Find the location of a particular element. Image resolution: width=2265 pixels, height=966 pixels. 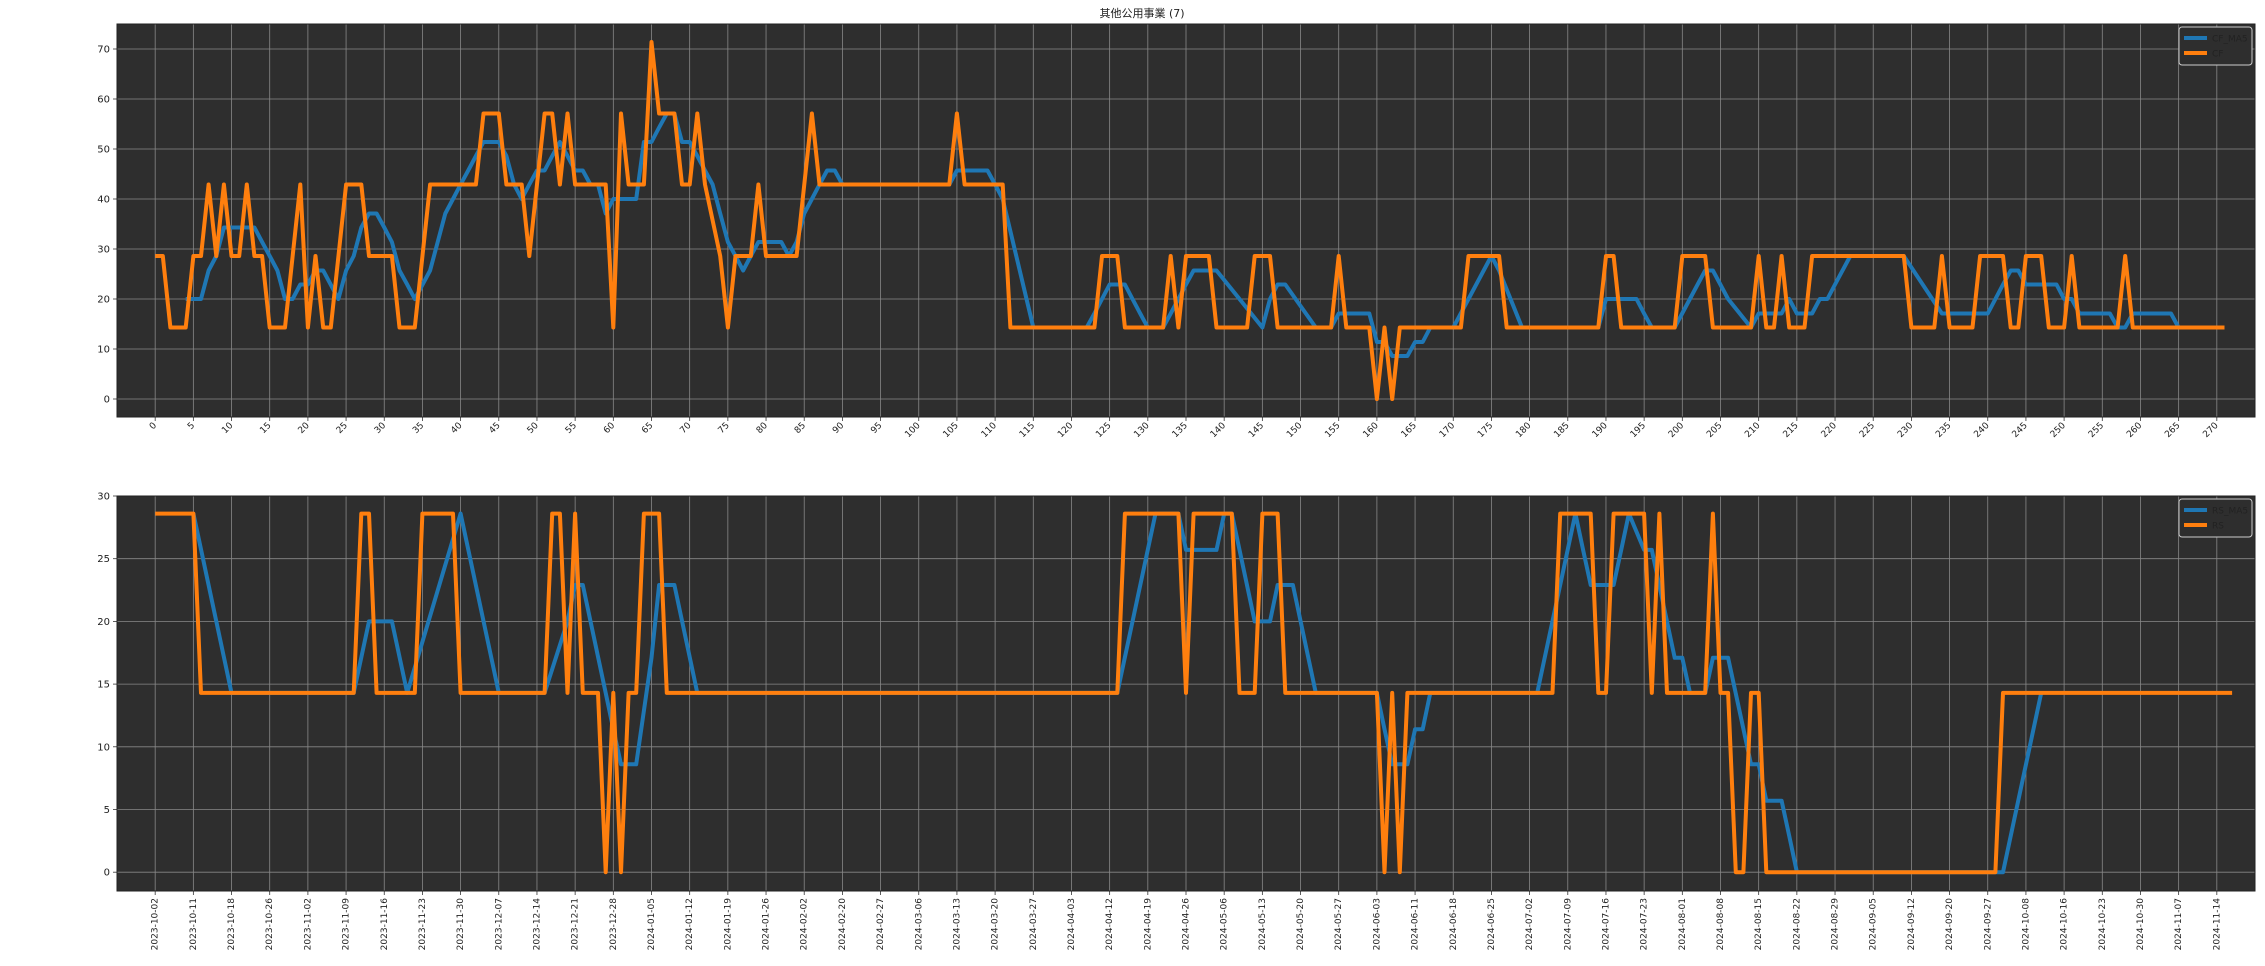

x-tick-label: 2024-02-20 is located at coordinates (843, 924).